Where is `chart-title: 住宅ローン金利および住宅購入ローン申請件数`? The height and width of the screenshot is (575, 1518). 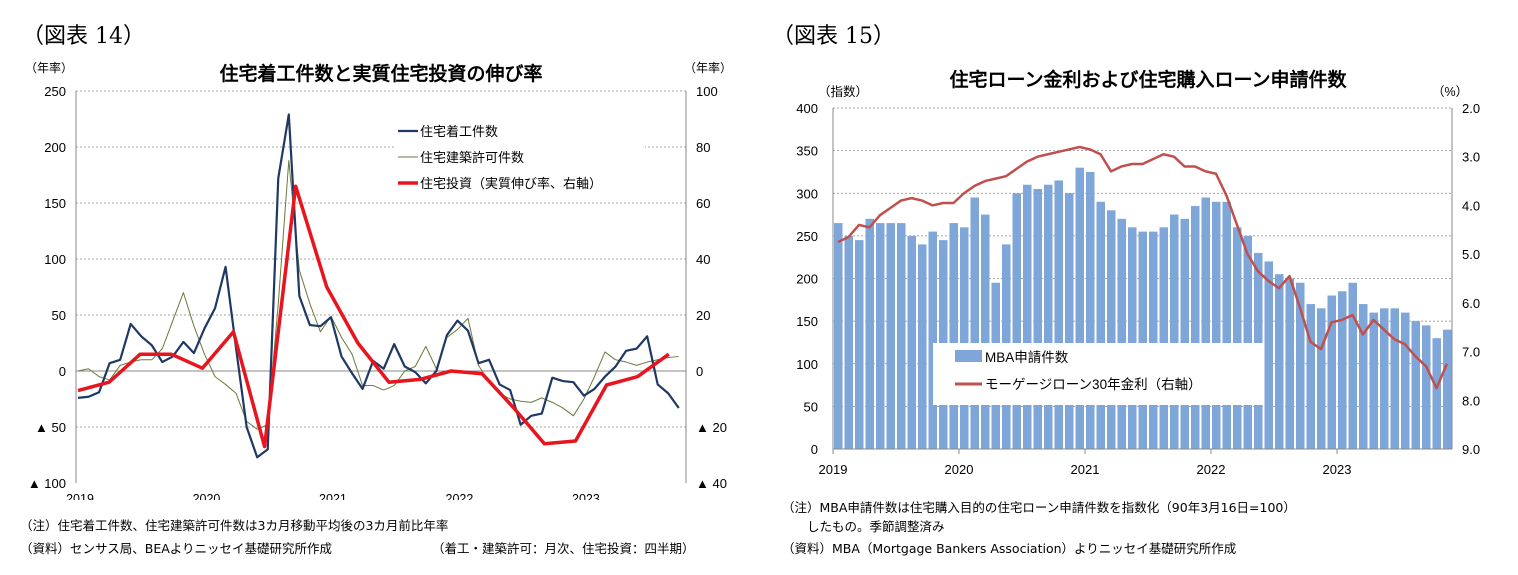 chart-title: 住宅ローン金利および住宅購入ローン申請件数 is located at coordinates (1148, 79).